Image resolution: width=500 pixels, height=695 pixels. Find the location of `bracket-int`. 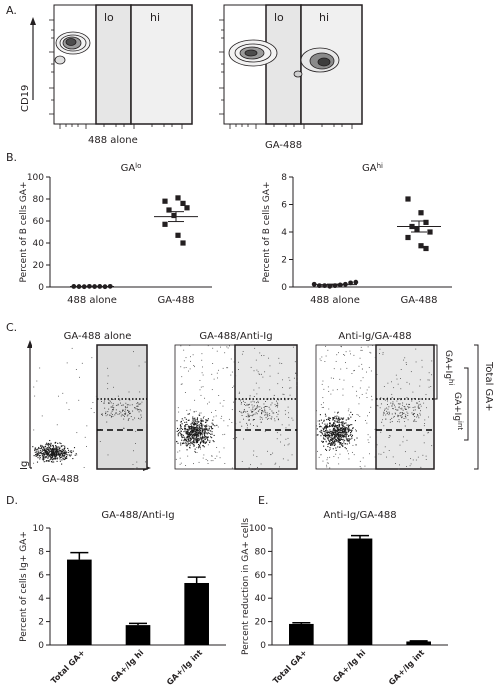

bracket-int is located at coordinates (466, 404).